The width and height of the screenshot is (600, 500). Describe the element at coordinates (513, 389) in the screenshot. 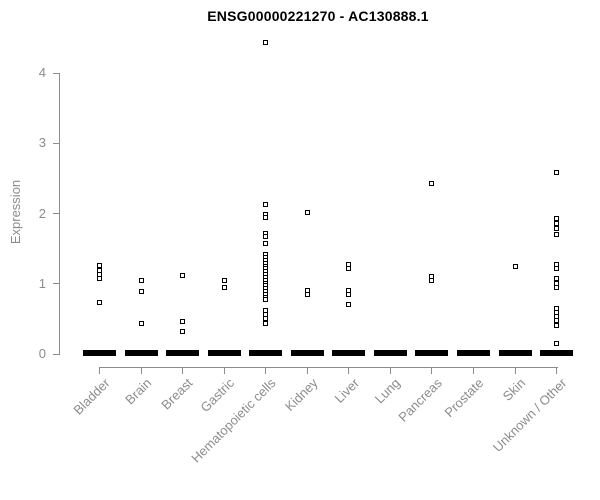

I see `x-category-label: Skin` at that location.